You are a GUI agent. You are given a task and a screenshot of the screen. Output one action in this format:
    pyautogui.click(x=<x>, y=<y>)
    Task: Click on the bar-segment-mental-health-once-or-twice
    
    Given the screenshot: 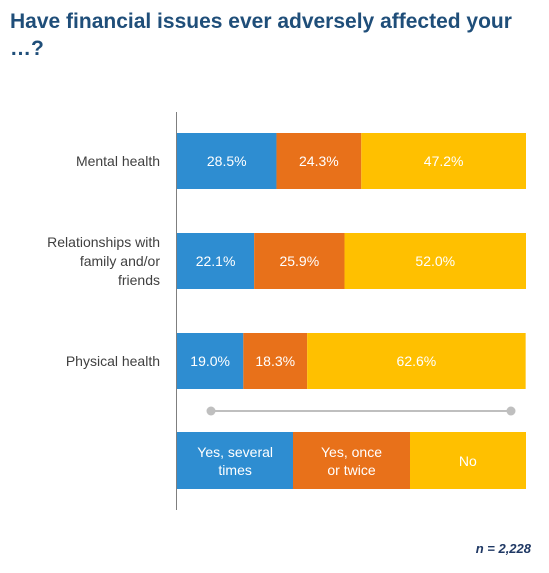 What is the action you would take?
    pyautogui.click(x=319, y=161)
    